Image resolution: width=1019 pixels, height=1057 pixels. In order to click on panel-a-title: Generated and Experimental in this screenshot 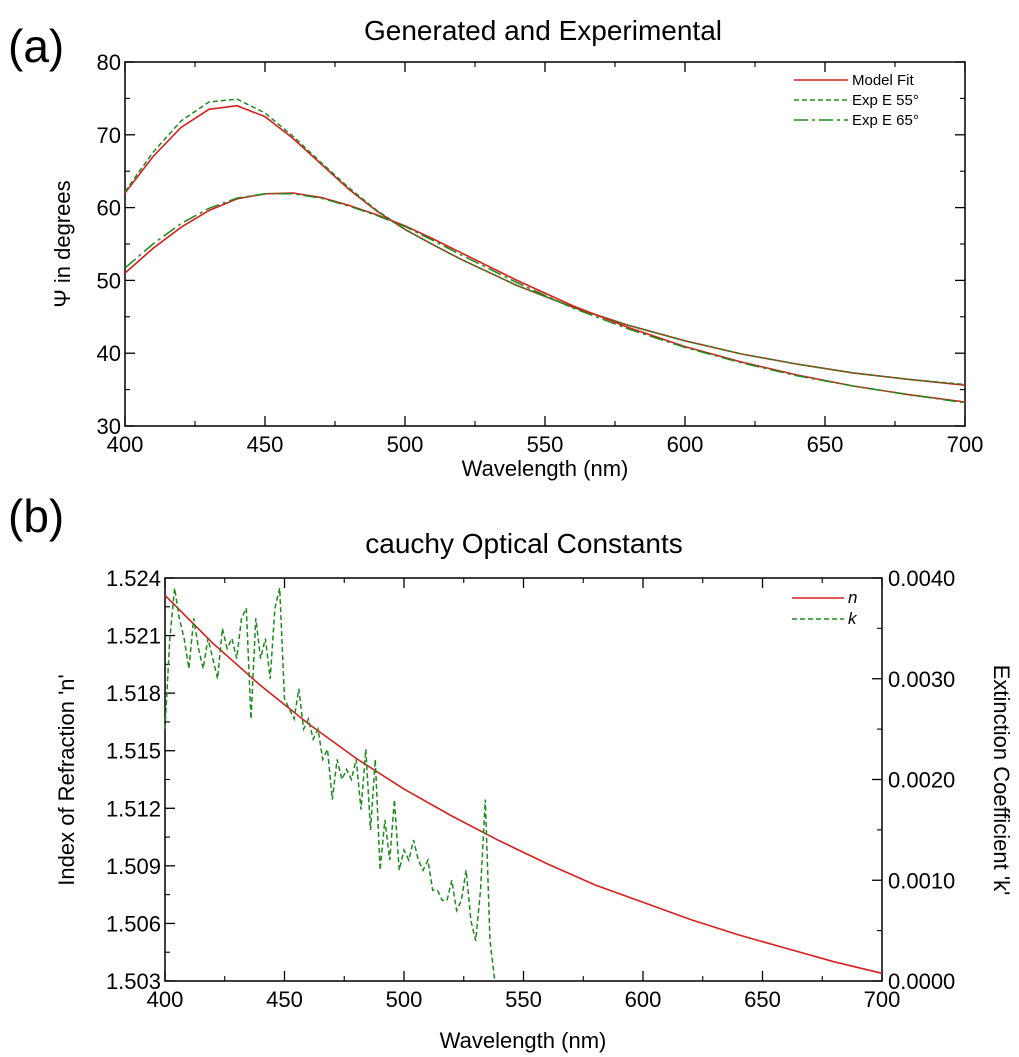, I will do `click(543, 30)`.